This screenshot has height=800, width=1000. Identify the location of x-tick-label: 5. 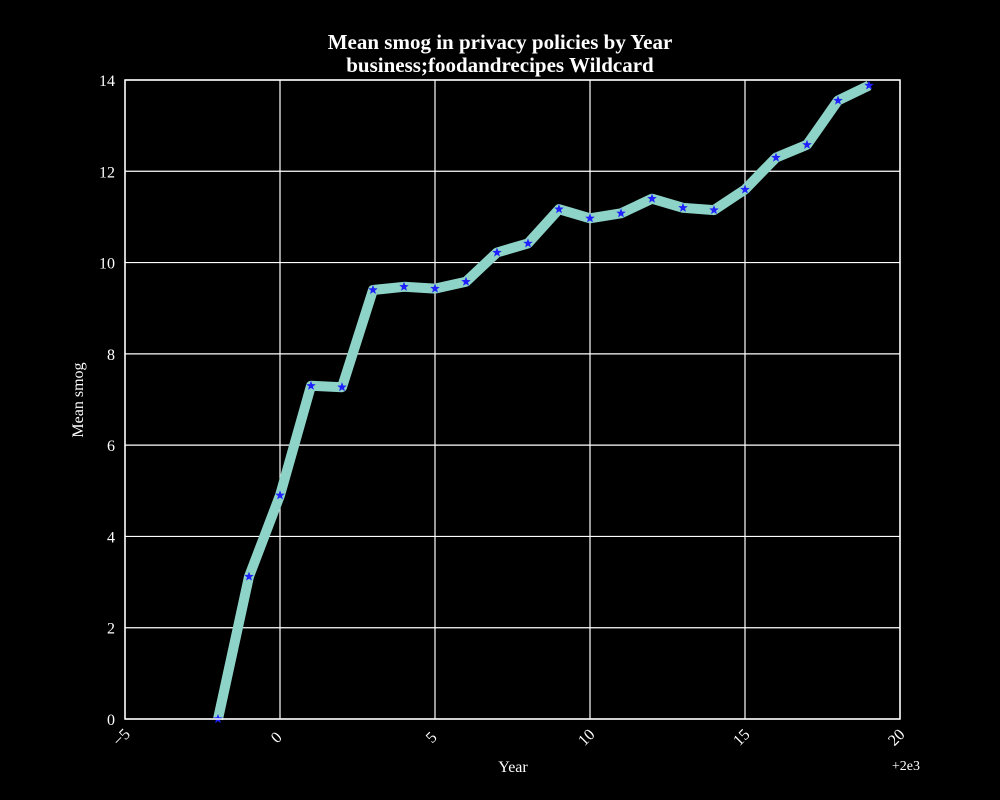
(432, 738).